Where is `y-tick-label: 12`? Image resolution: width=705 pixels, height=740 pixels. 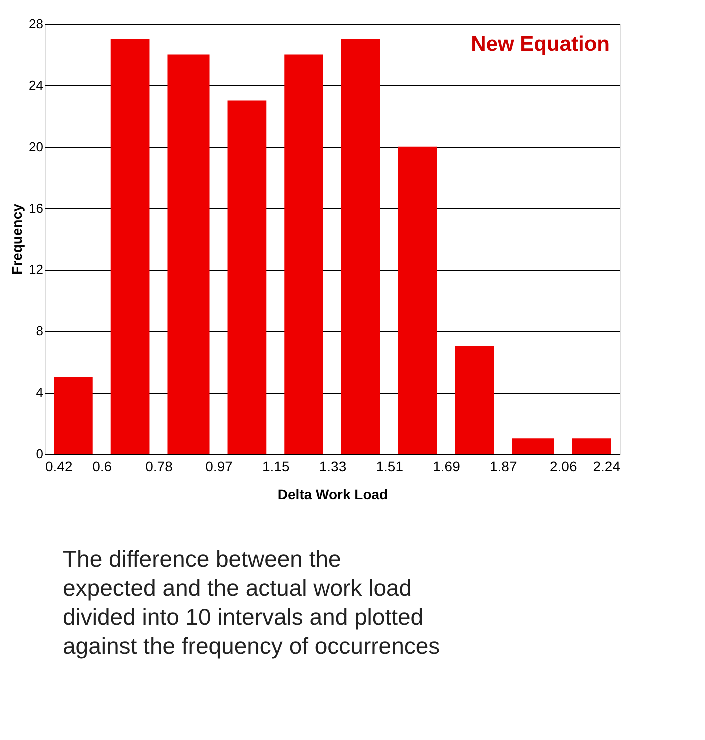
y-tick-label: 12 is located at coordinates (36, 270).